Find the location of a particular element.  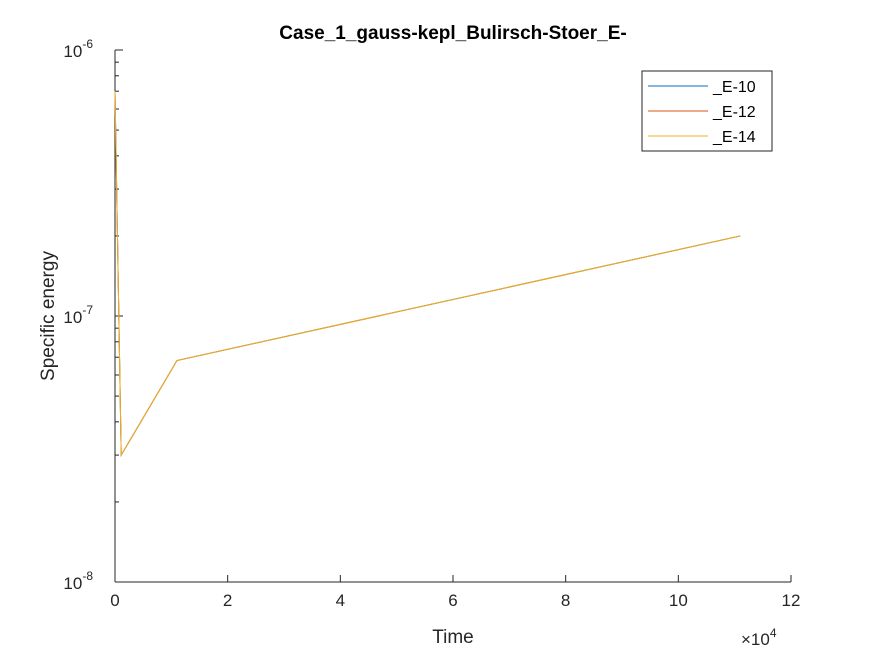

x-axis-ticks: 0 2 4 6 8 10 12 is located at coordinates (455, 592).